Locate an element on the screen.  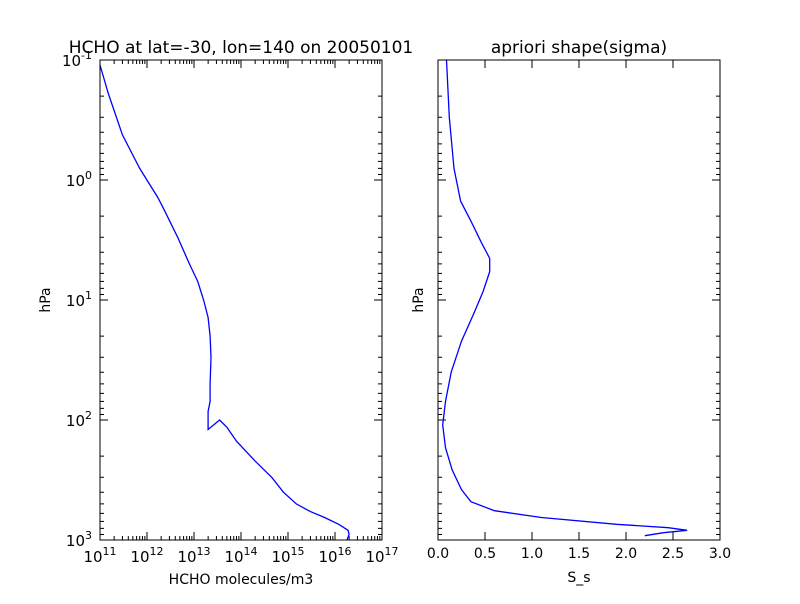
y-tick-label: 10⁰ is located at coordinates (79, 179).